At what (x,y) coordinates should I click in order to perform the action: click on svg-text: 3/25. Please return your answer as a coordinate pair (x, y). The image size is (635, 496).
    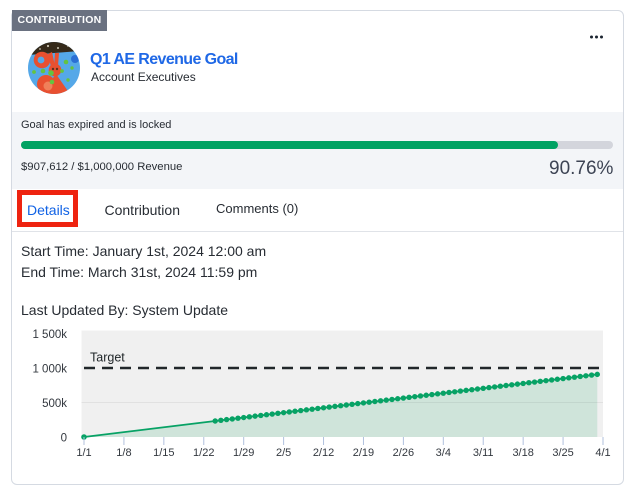
    Looking at the image, I should click on (562, 453).